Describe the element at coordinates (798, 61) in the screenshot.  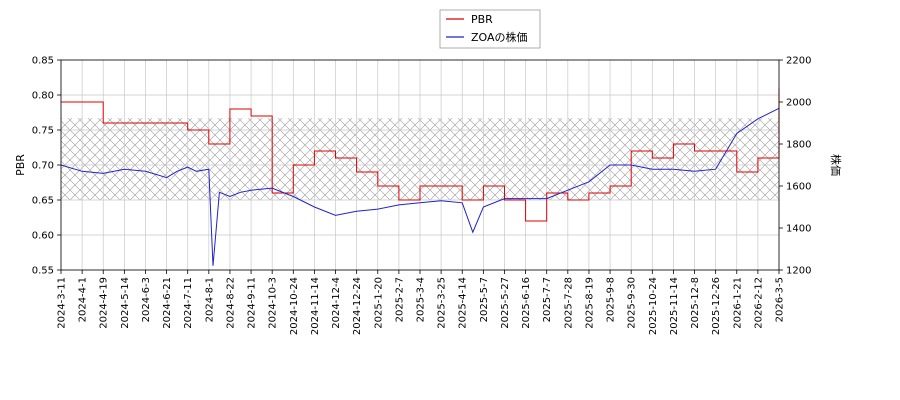
I see `y-right-tick-label: 2200` at that location.